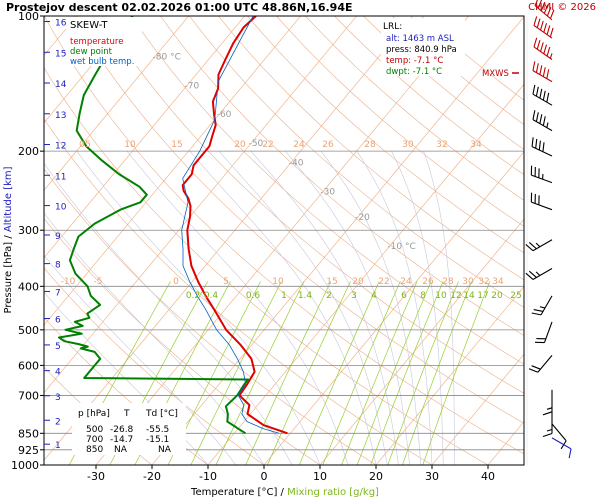 The image size is (600, 500). I want to click on mixing-ratio-label: 0.2, so click(193, 296).